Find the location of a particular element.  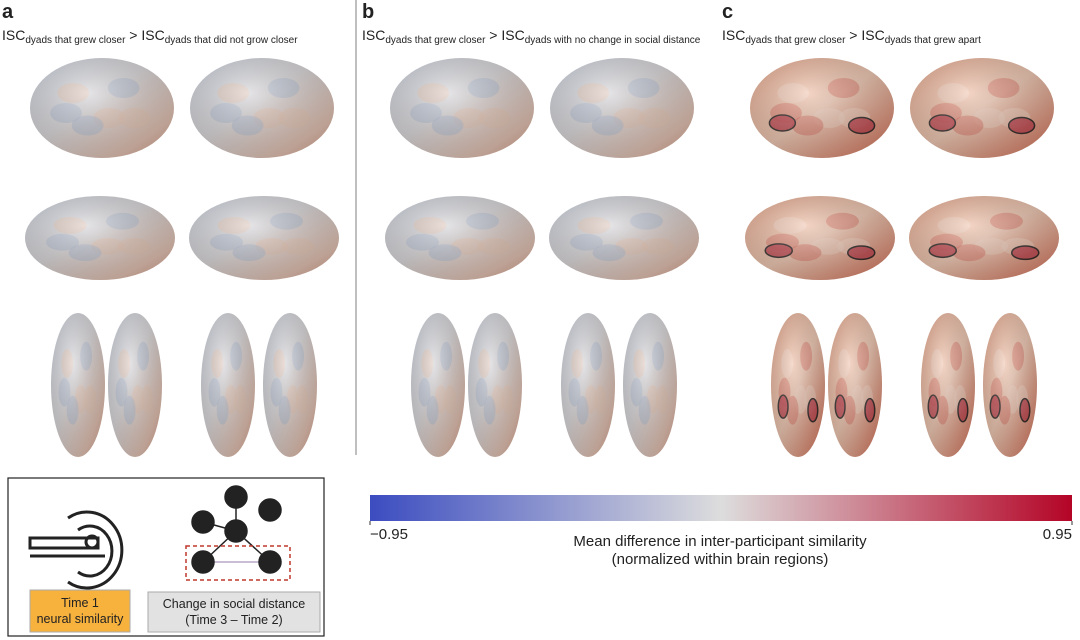

time1-box is located at coordinates (80, 611).